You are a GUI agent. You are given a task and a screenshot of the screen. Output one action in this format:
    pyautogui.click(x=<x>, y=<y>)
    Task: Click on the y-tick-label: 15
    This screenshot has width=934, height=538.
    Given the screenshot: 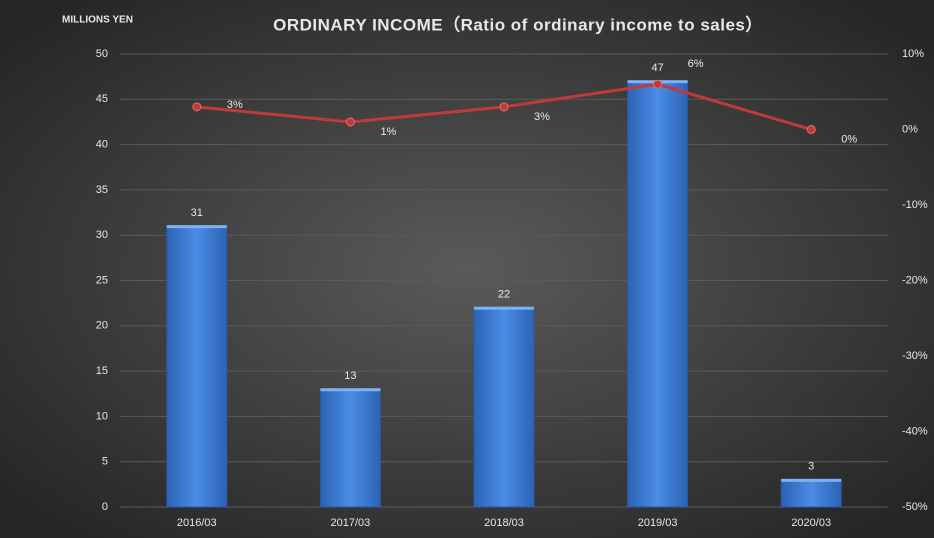 What is the action you would take?
    pyautogui.click(x=102, y=371)
    